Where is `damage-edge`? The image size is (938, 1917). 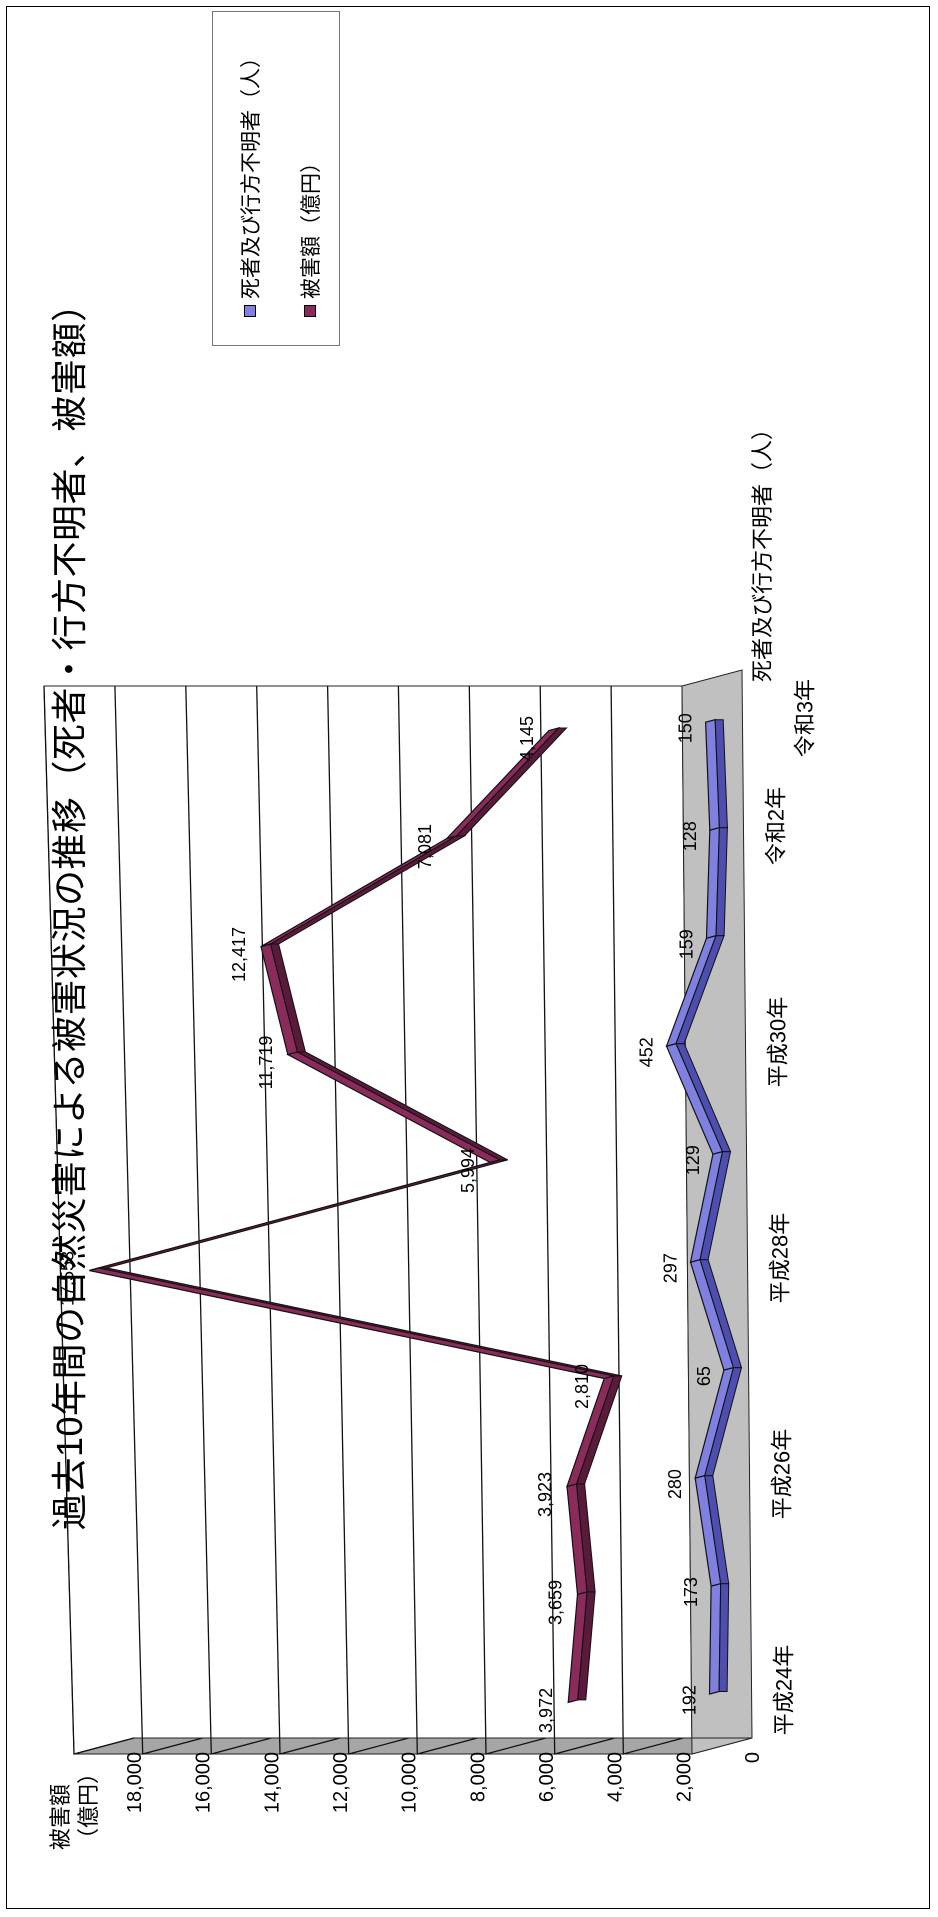
damage-edge is located at coordinates (511, 782).